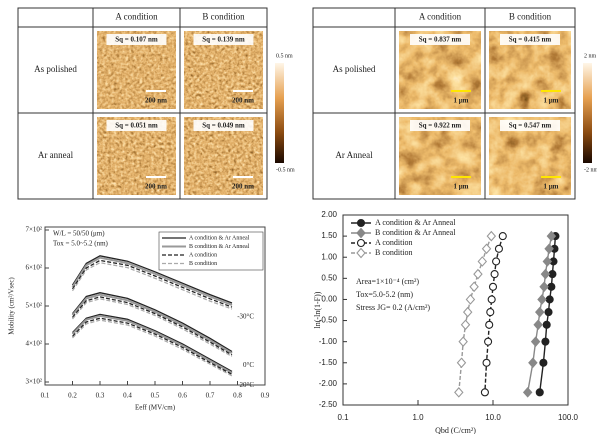 This screenshot has height=434, width=597. I want to click on sq-label: Sq = 0.051 nm, so click(136, 126).